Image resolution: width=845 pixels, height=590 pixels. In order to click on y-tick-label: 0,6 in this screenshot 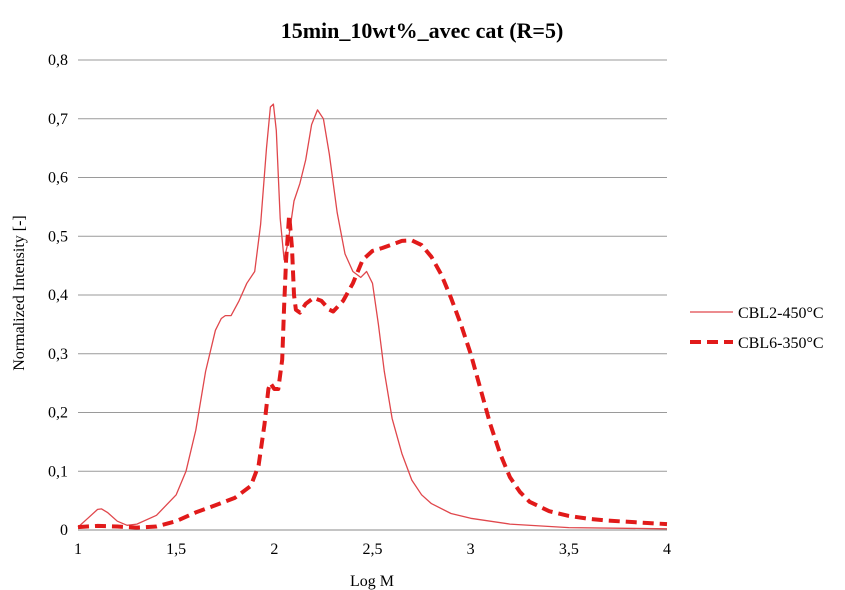, I will do `click(58, 178)`.